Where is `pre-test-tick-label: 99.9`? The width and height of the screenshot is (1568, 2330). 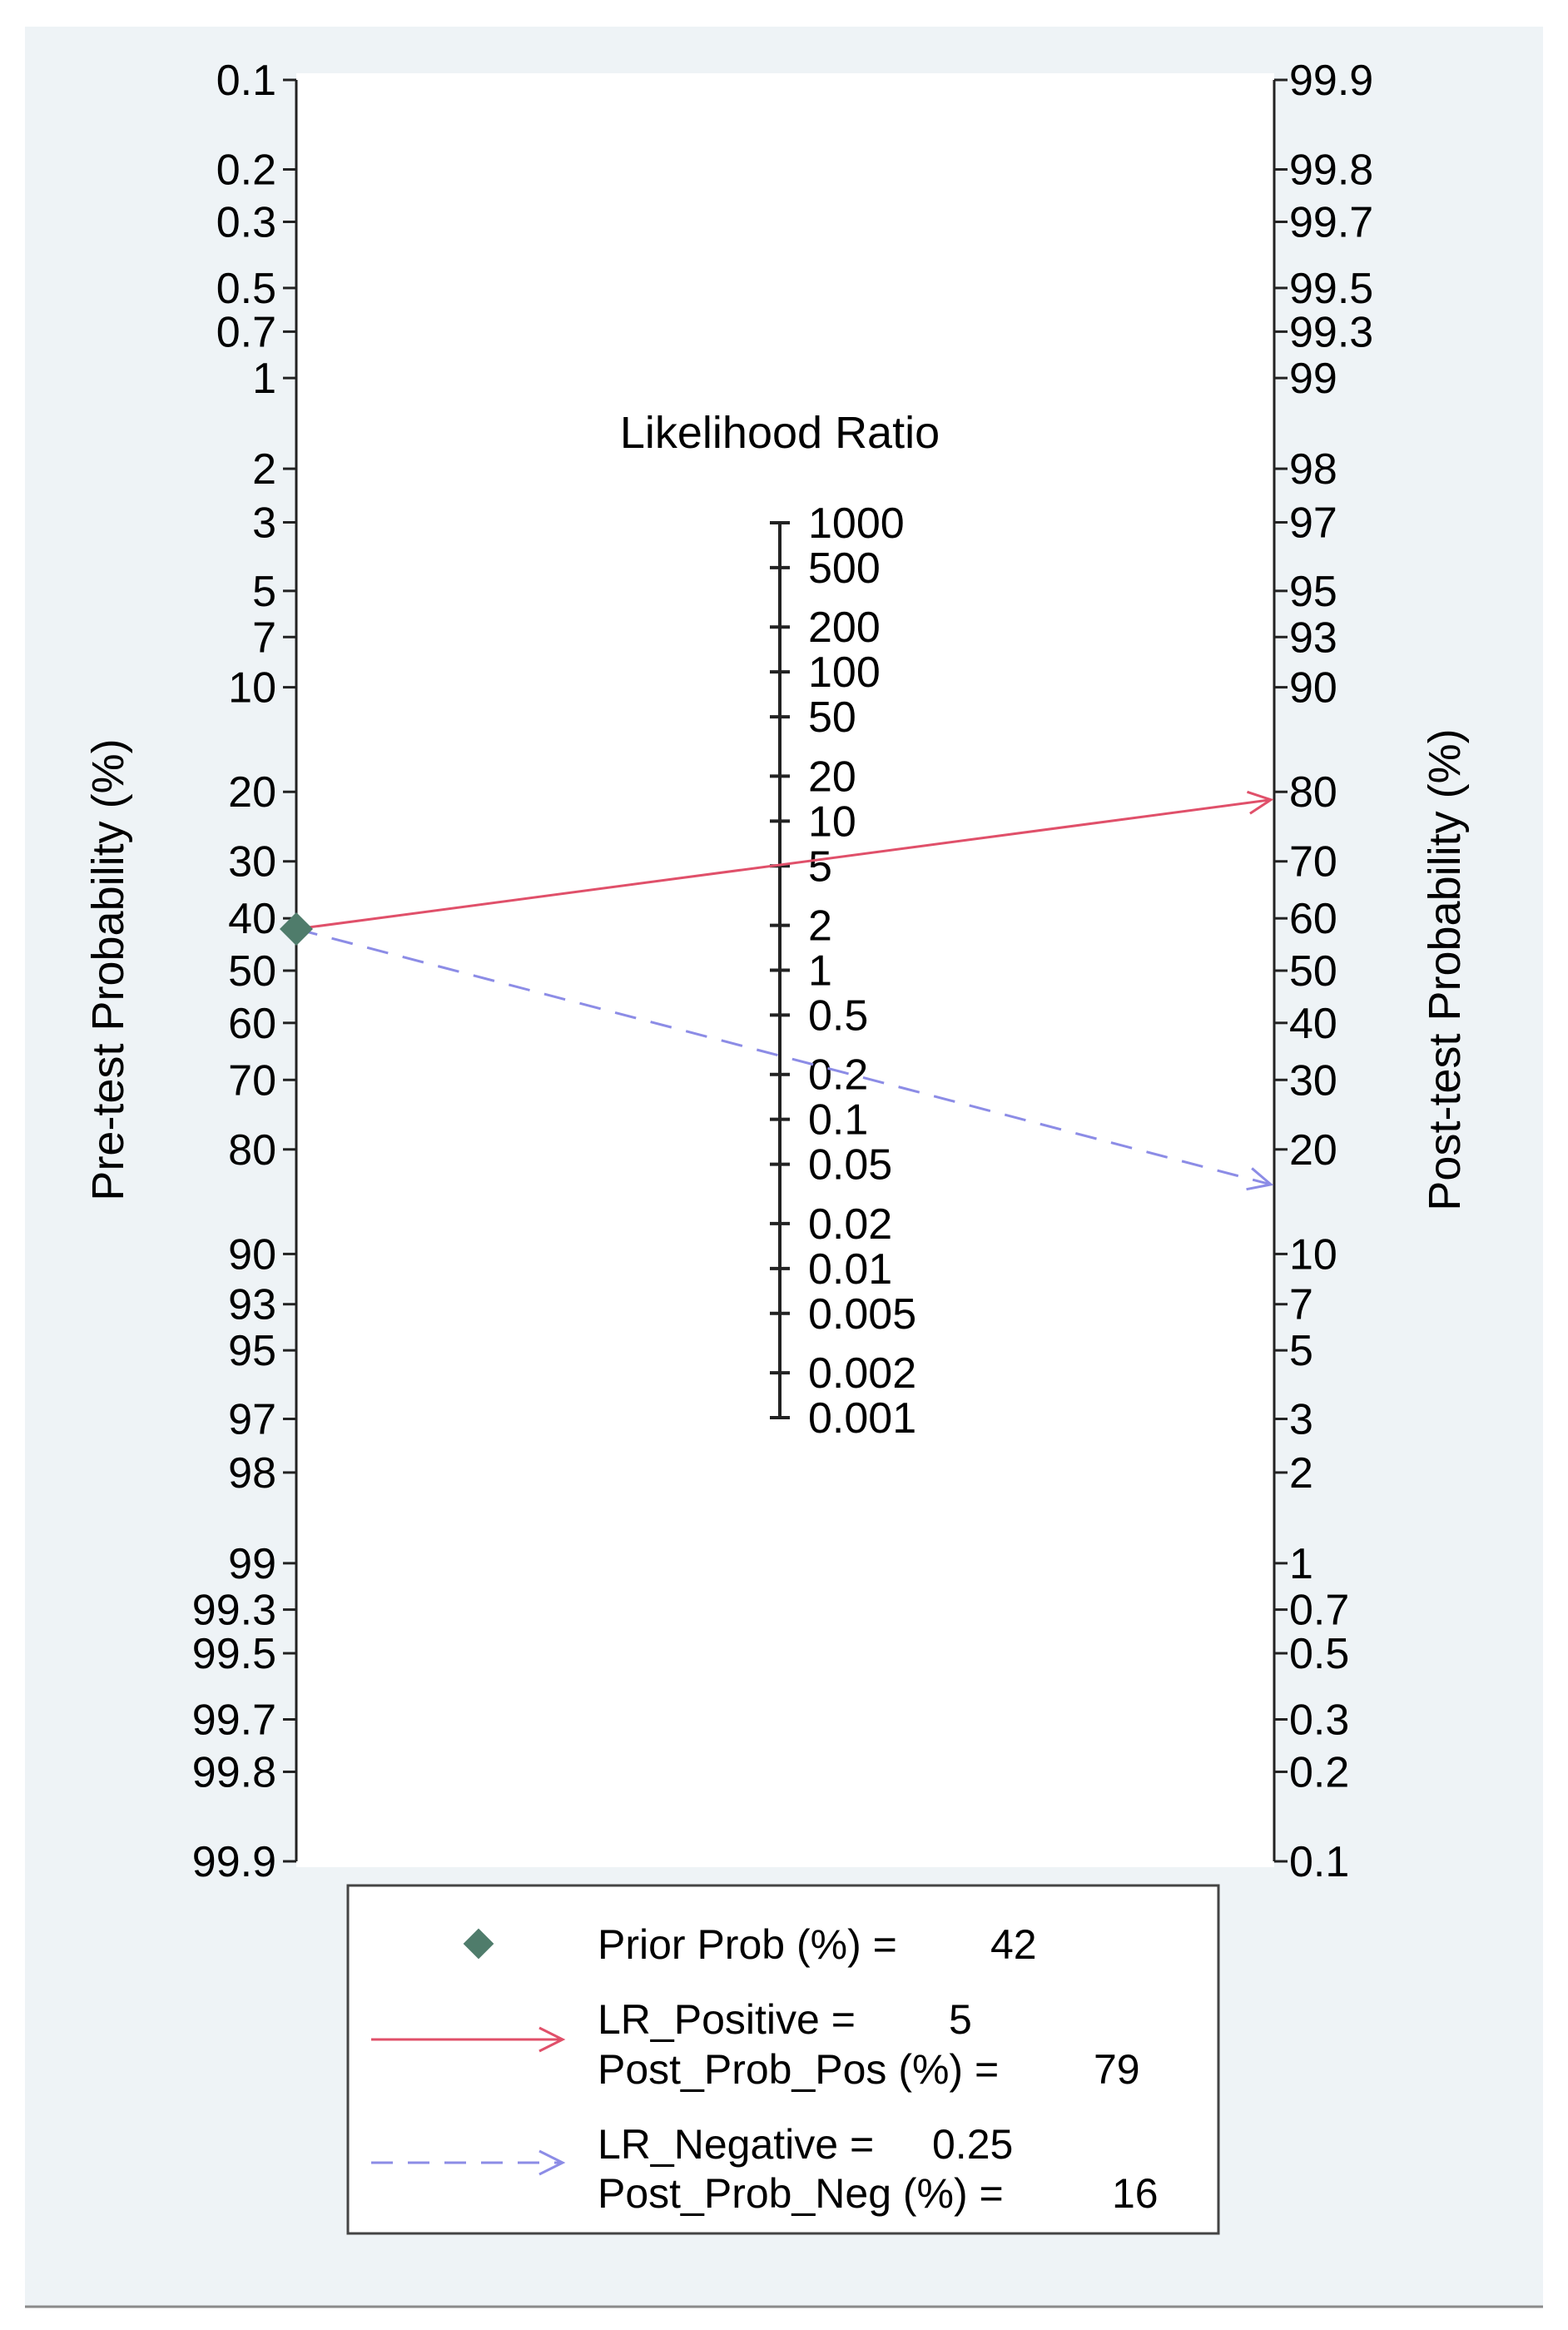 pre-test-tick-label: 99.9 is located at coordinates (234, 1862).